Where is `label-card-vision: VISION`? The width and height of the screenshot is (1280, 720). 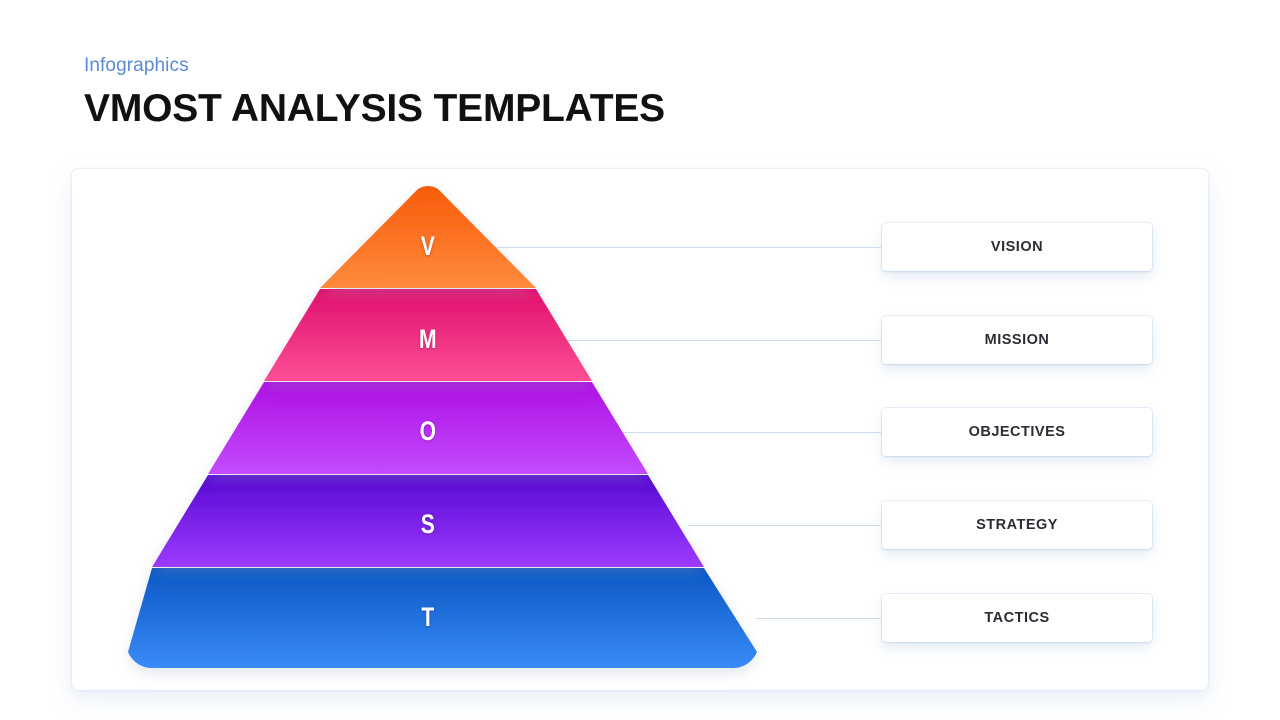 label-card-vision: VISION is located at coordinates (1017, 247).